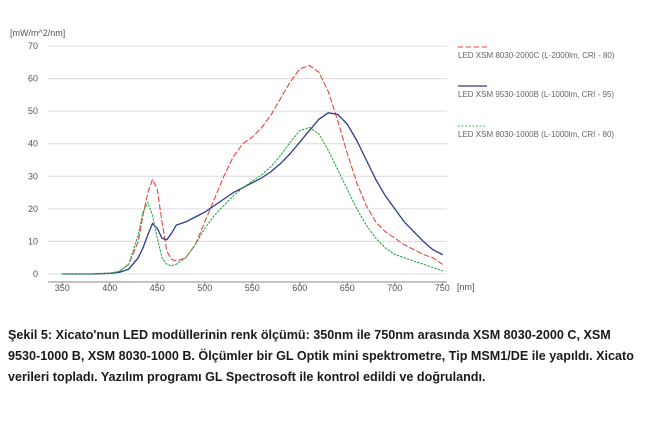 The image size is (647, 422). I want to click on y-tick-label-20: 20, so click(33, 209).